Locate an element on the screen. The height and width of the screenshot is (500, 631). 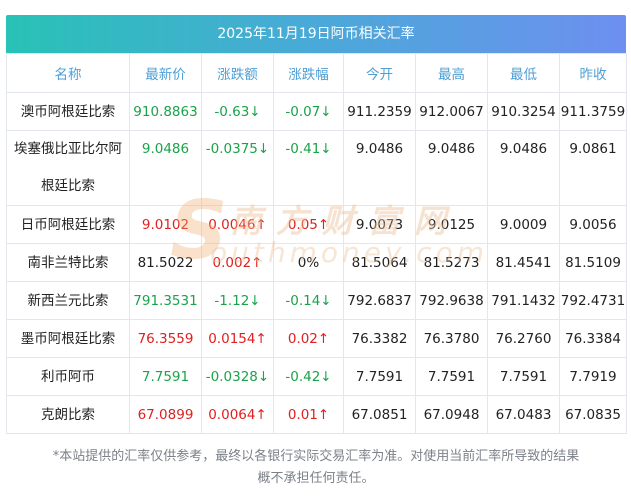
row-currency-name: 克朗比索 is located at coordinates (68, 414).